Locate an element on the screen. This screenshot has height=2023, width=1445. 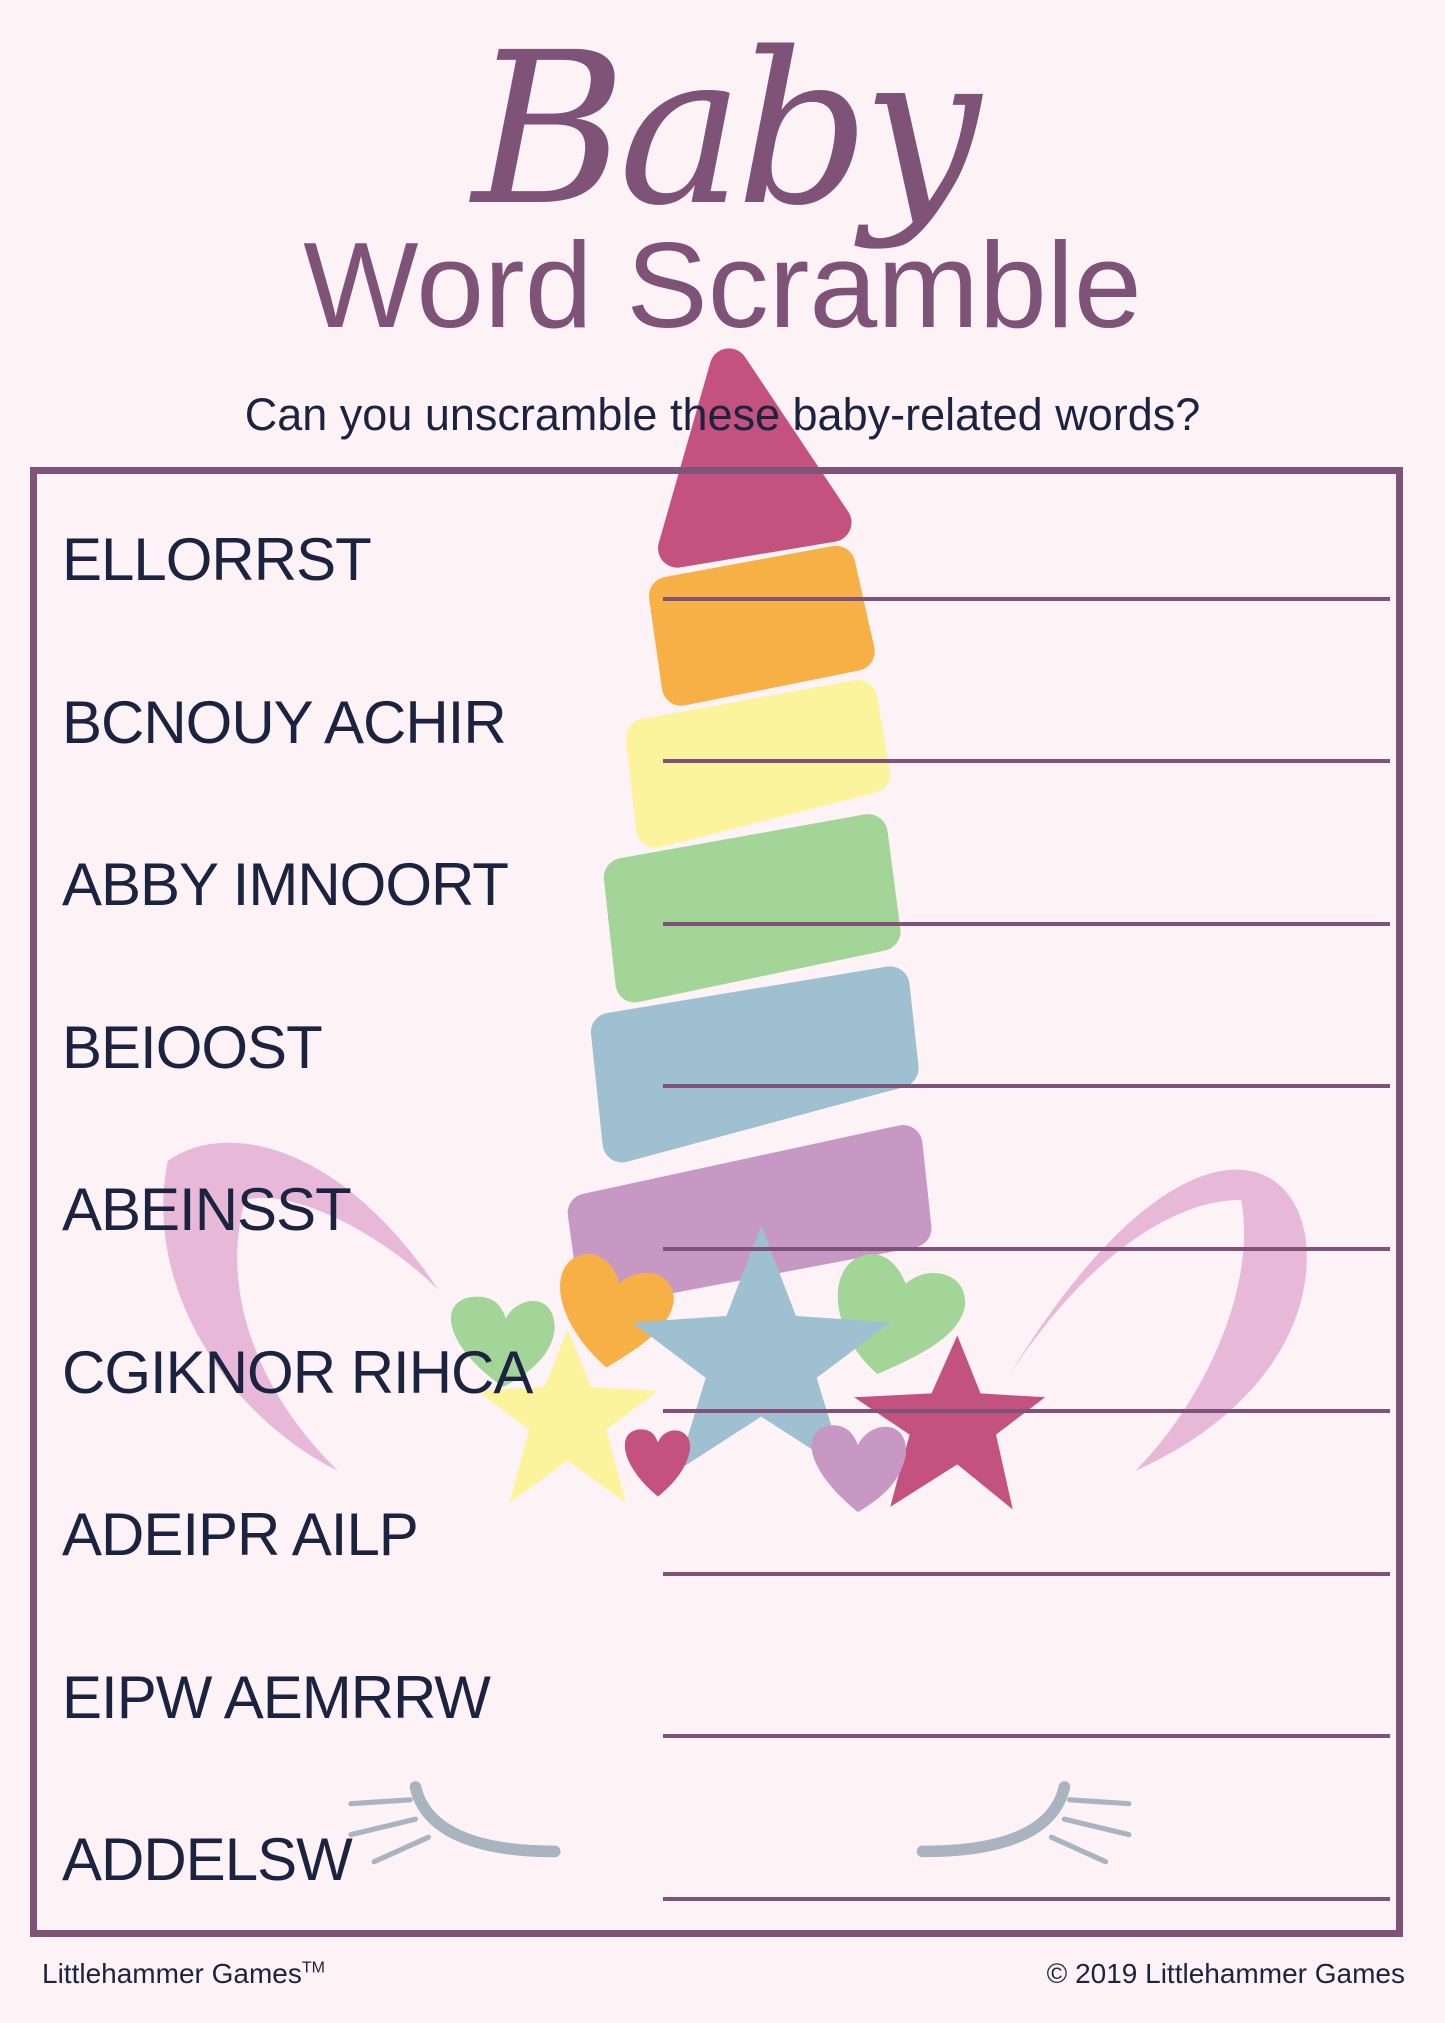
scrambled-word: CGIKNOR RIHCA is located at coordinates (297, 1372).